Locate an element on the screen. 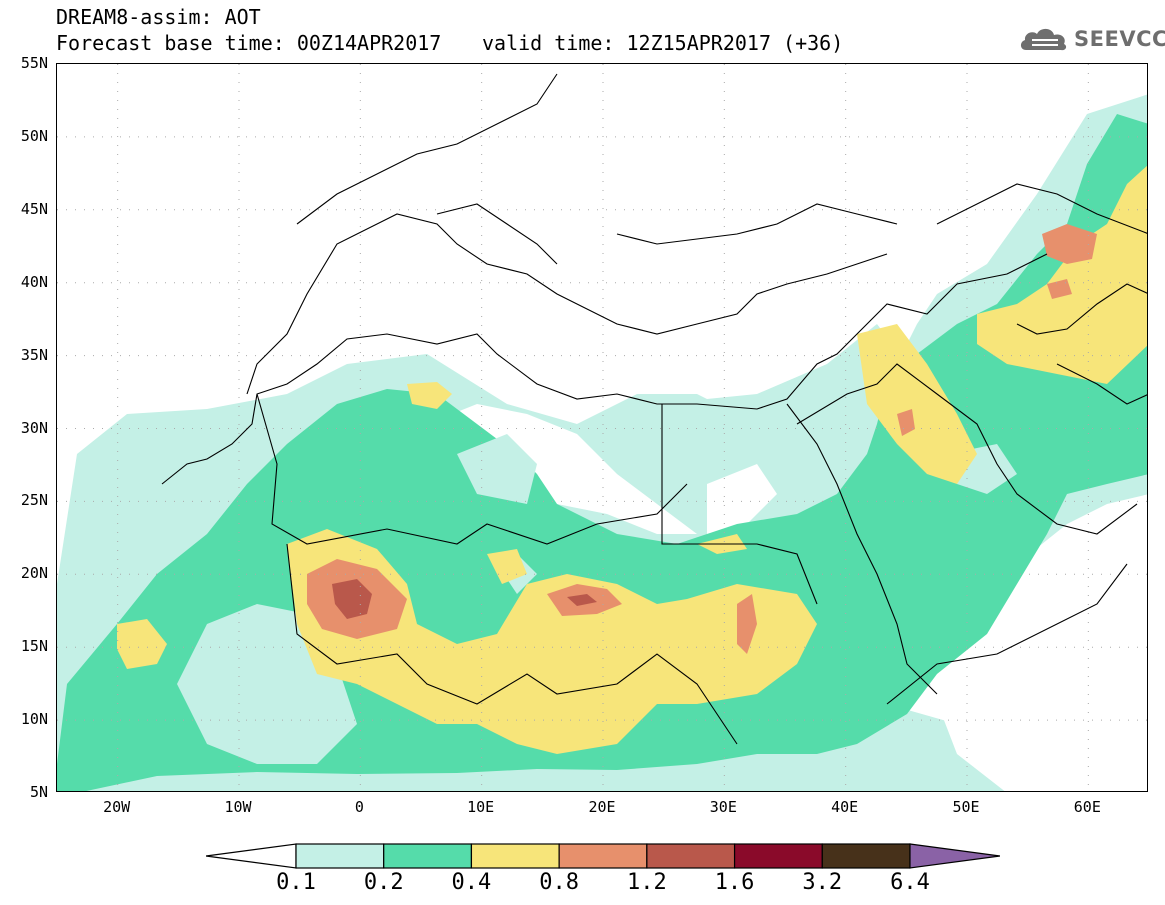 This screenshot has height=905, width=1165. lat-label: 35N is located at coordinates (34, 354).